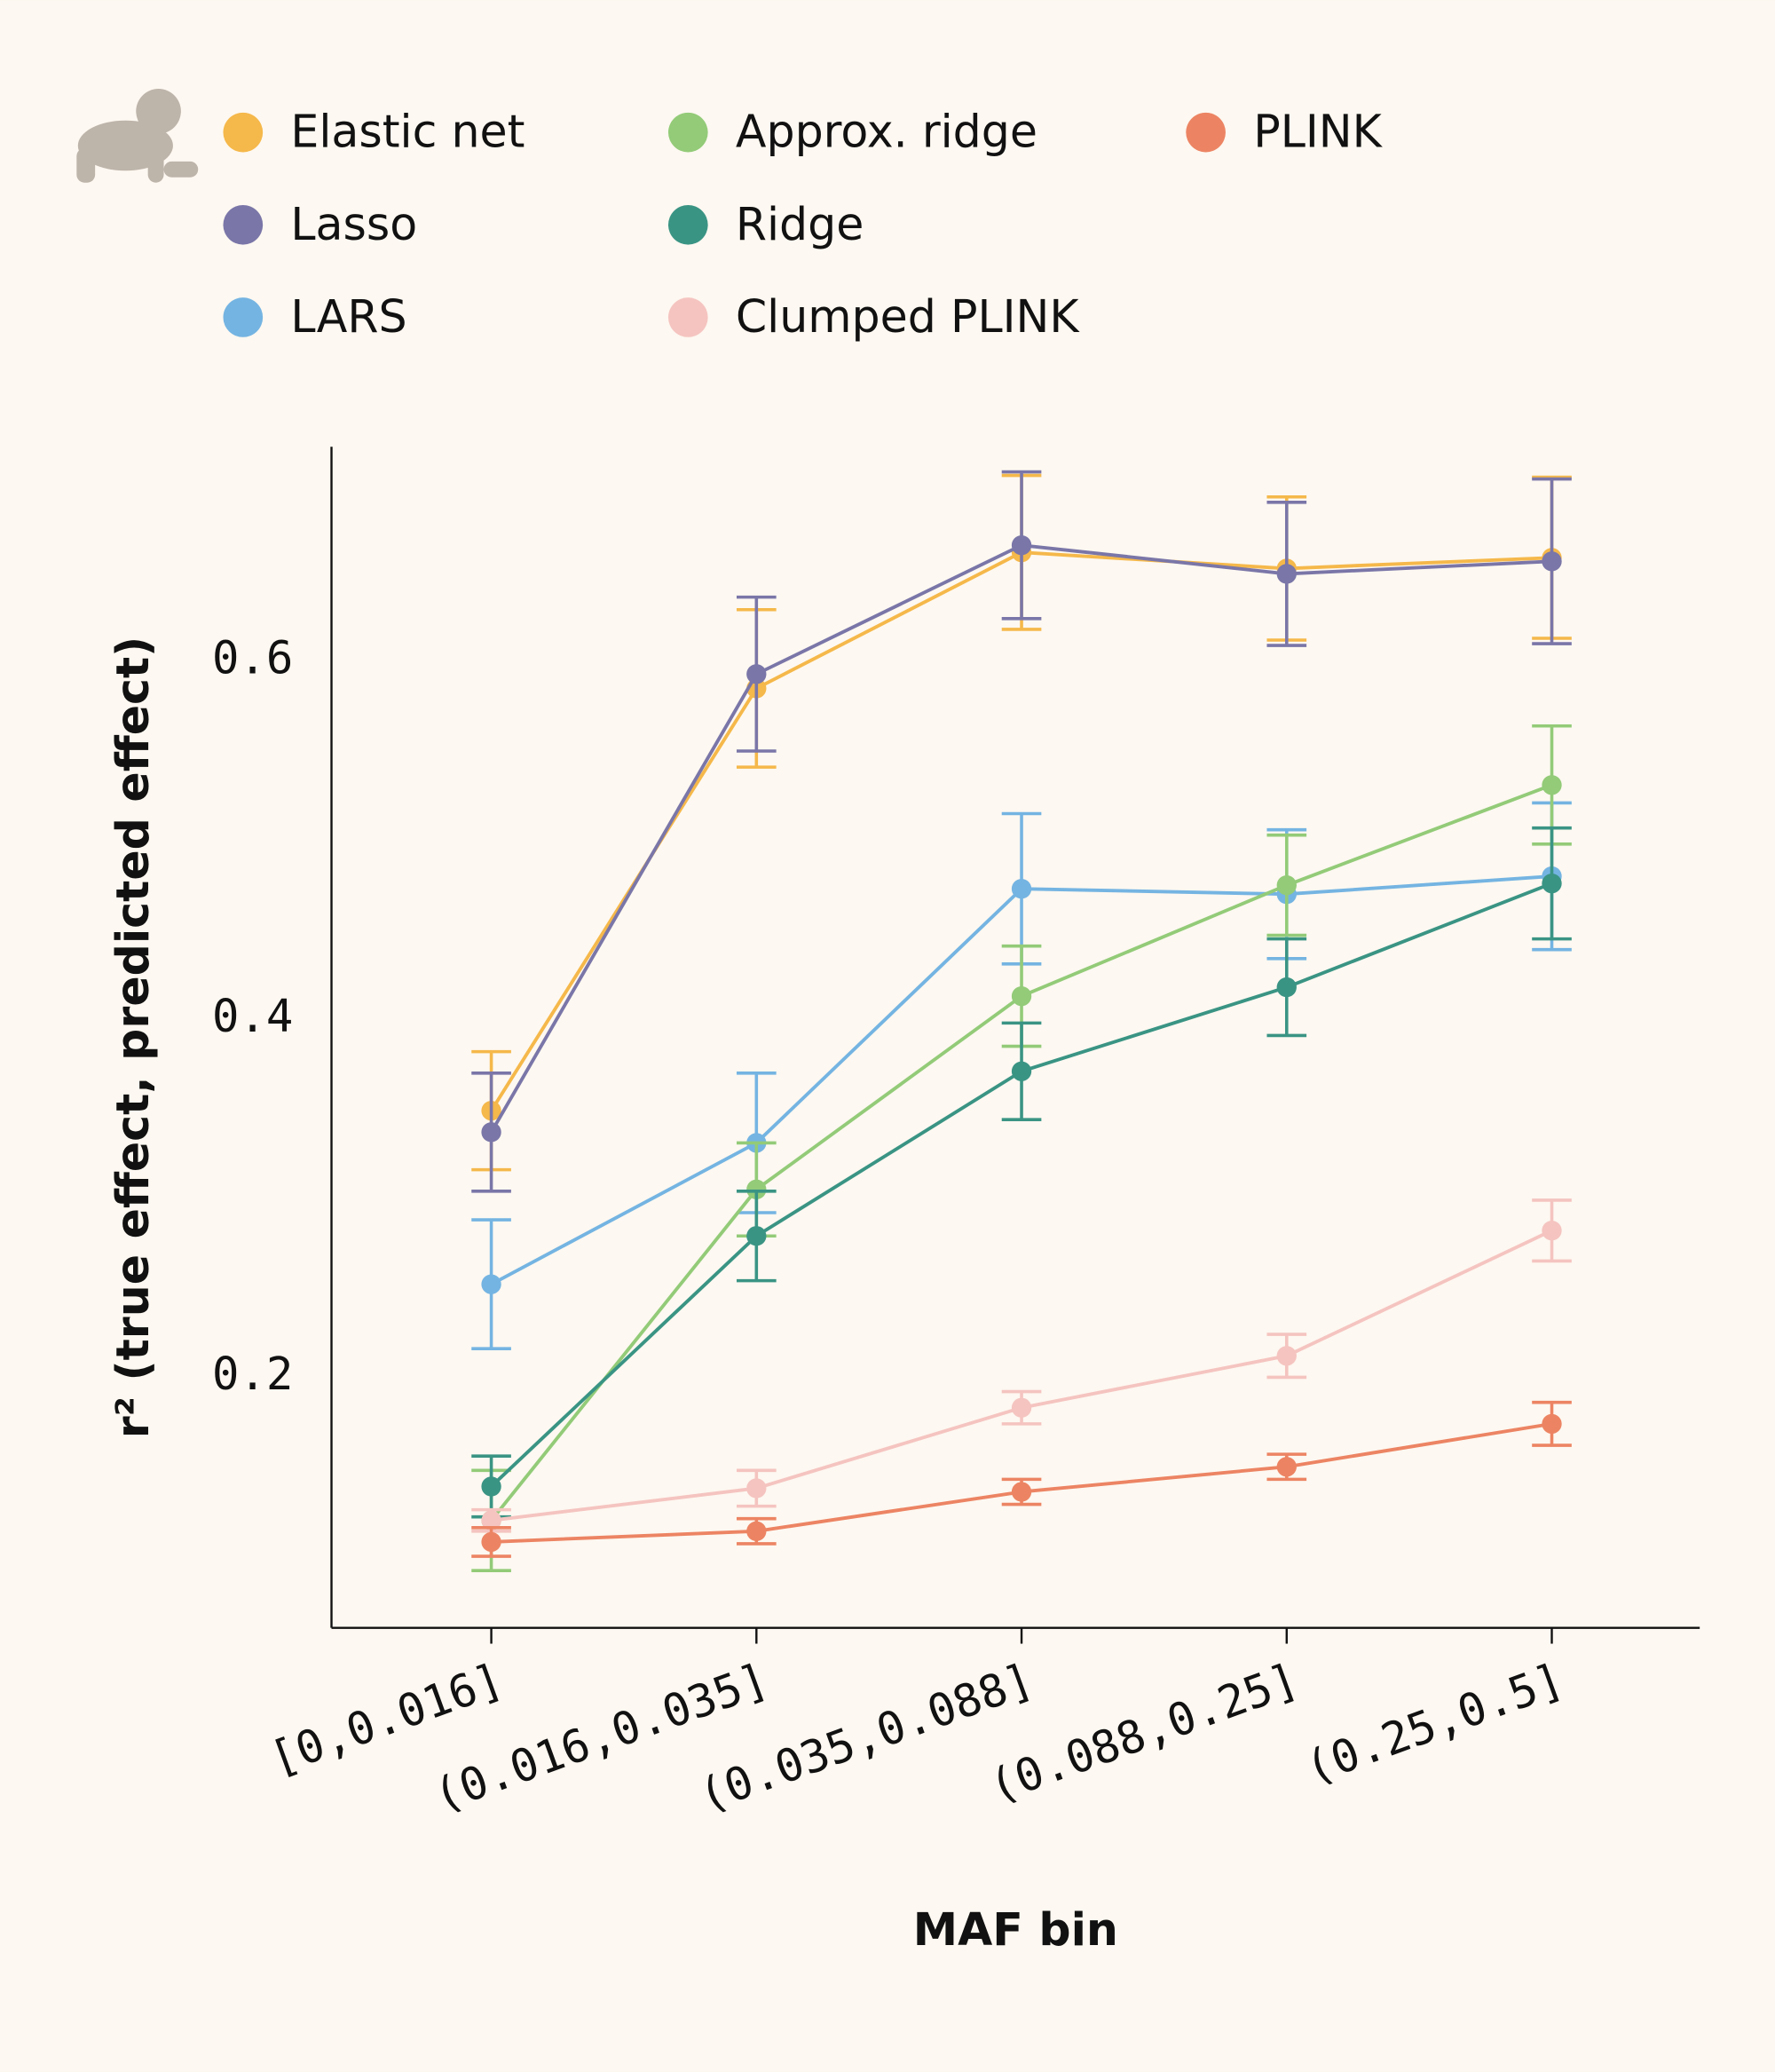 The image size is (1775, 2072). I want to click on legend-label: Approx. ridge, so click(886, 132).